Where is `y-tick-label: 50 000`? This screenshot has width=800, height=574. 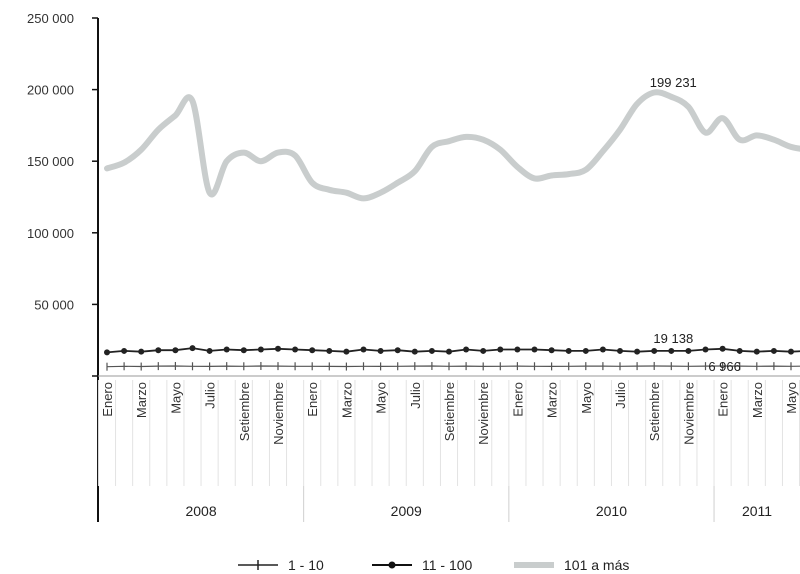 y-tick-label: 50 000 is located at coordinates (54, 304).